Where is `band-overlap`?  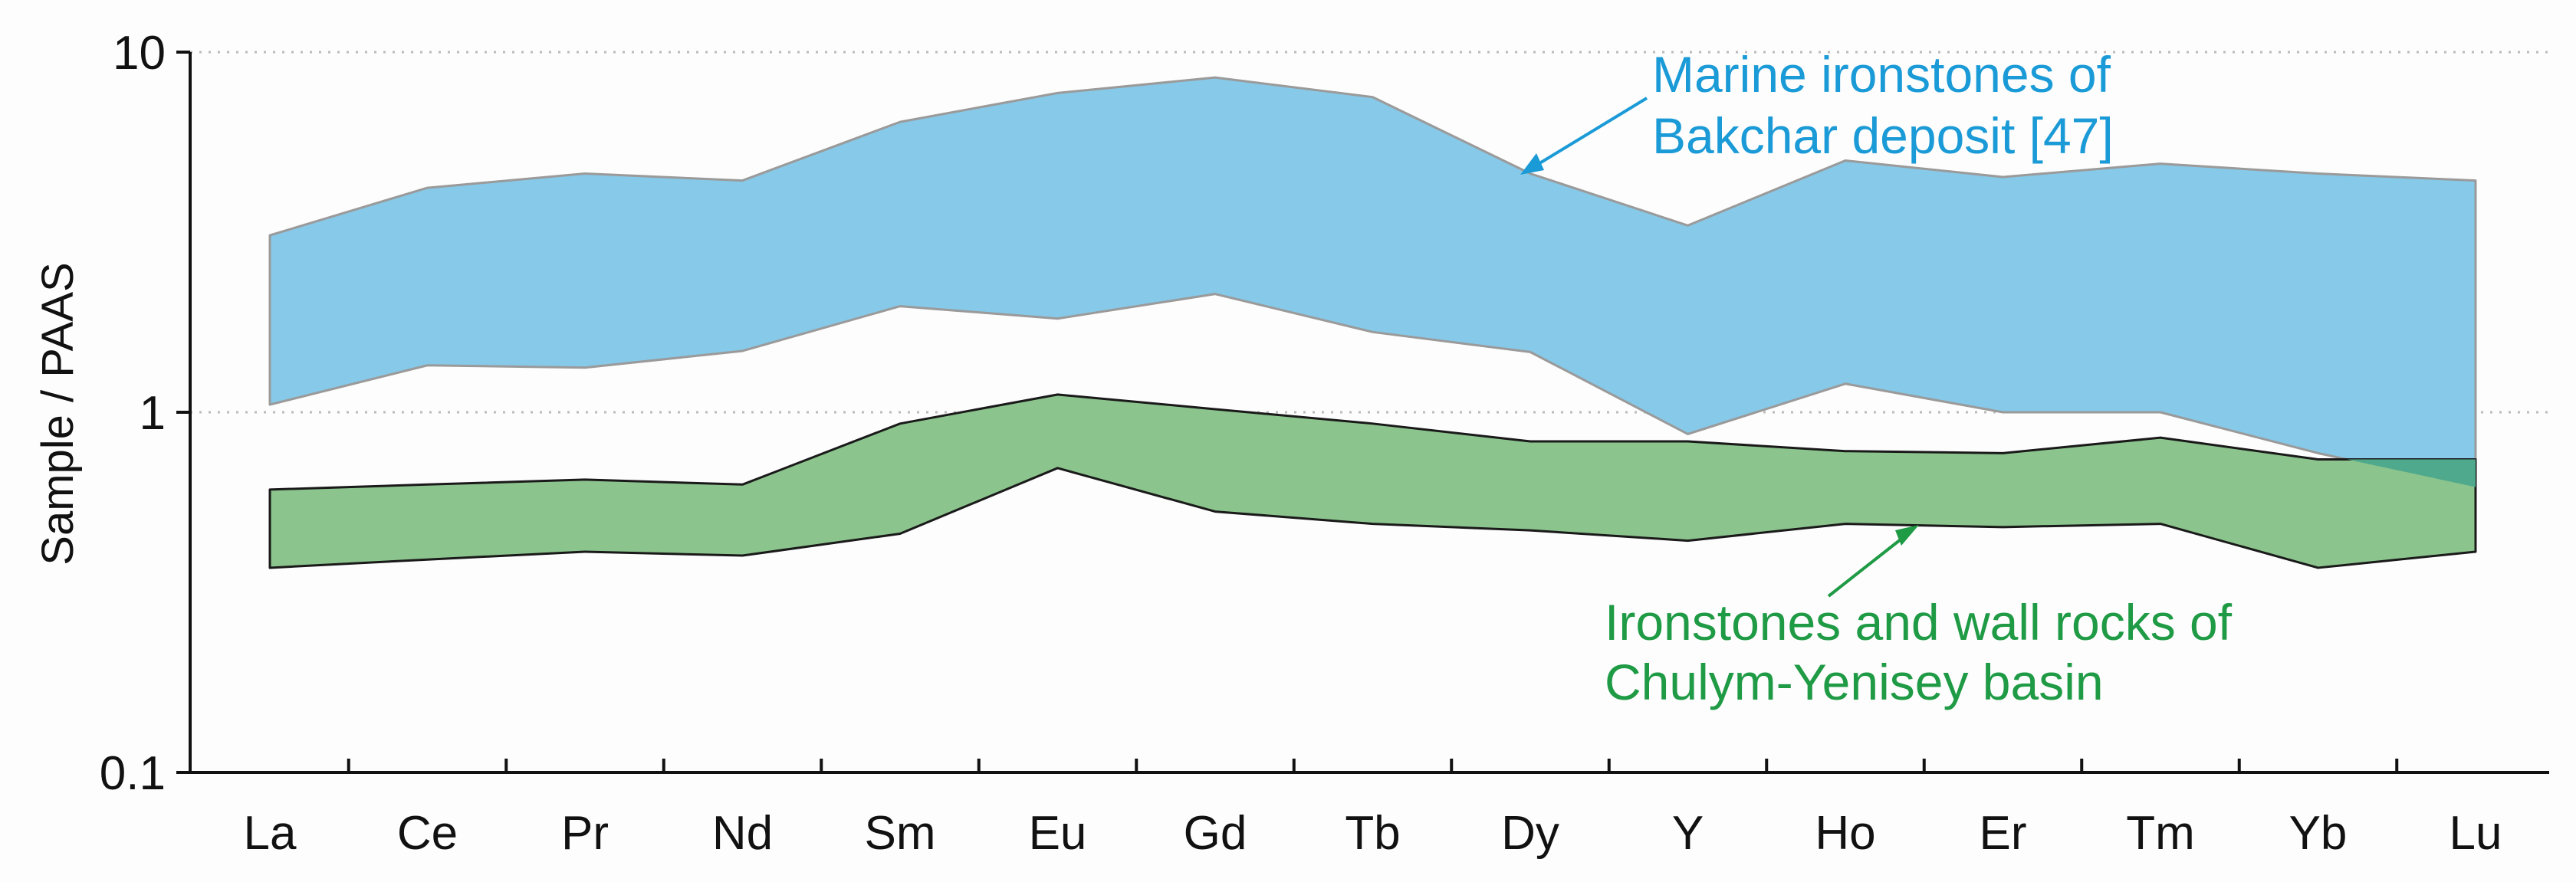 band-overlap is located at coordinates (2411, 473).